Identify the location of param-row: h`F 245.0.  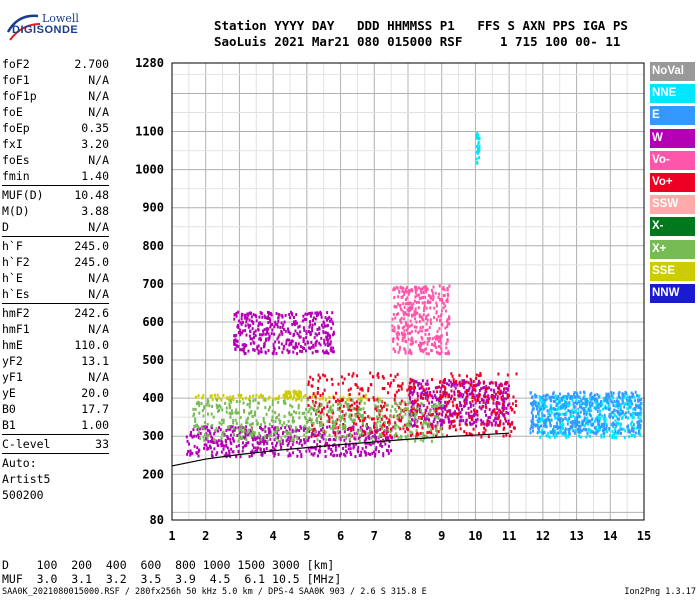
(55, 246).